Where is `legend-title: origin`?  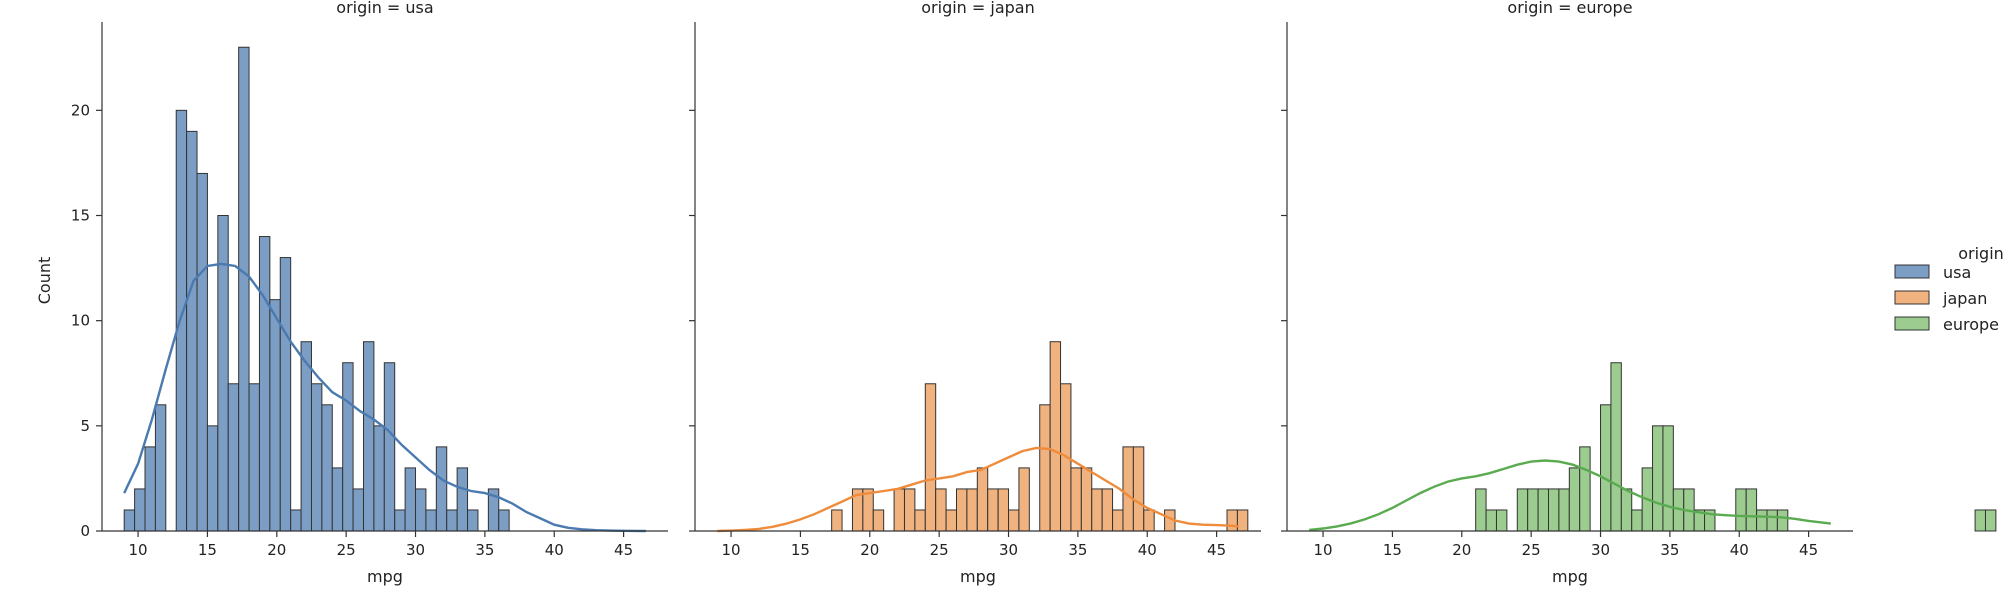
legend-title: origin is located at coordinates (1981, 253).